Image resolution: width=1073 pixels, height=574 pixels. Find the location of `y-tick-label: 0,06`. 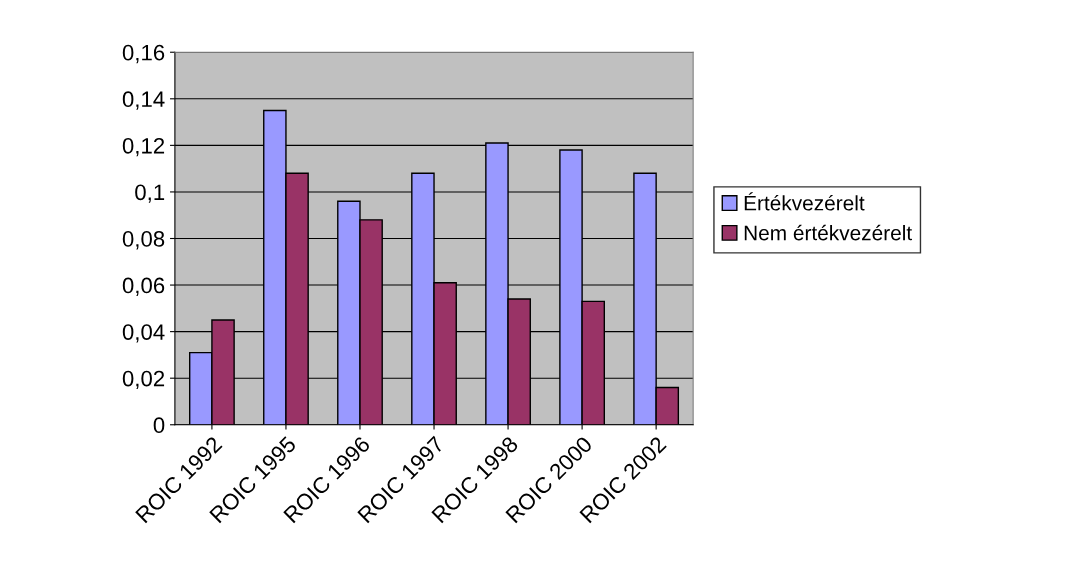

y-tick-label: 0,06 is located at coordinates (143, 286).